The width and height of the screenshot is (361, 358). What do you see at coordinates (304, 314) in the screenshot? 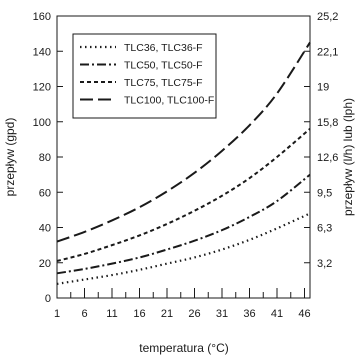
I see `x-tick-label: 46` at bounding box center [304, 314].